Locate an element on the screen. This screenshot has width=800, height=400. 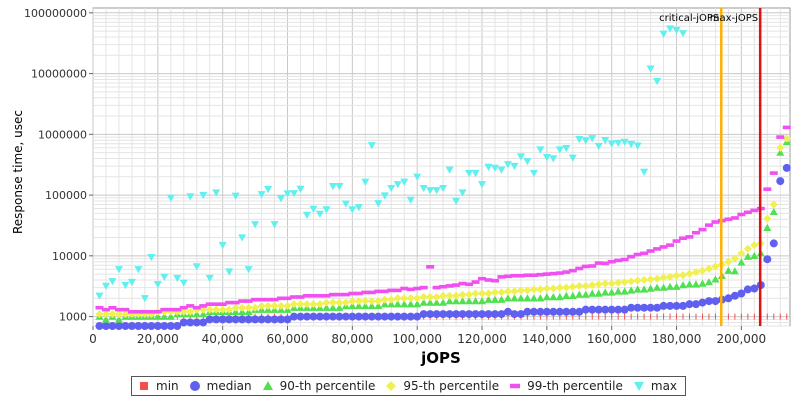
legend-marker-icon is located at coordinates (391, 386).